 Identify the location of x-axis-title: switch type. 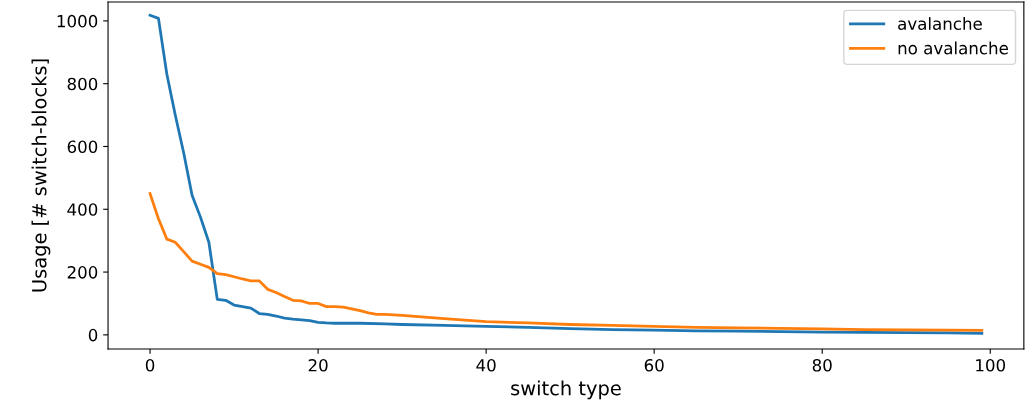
(566, 390).